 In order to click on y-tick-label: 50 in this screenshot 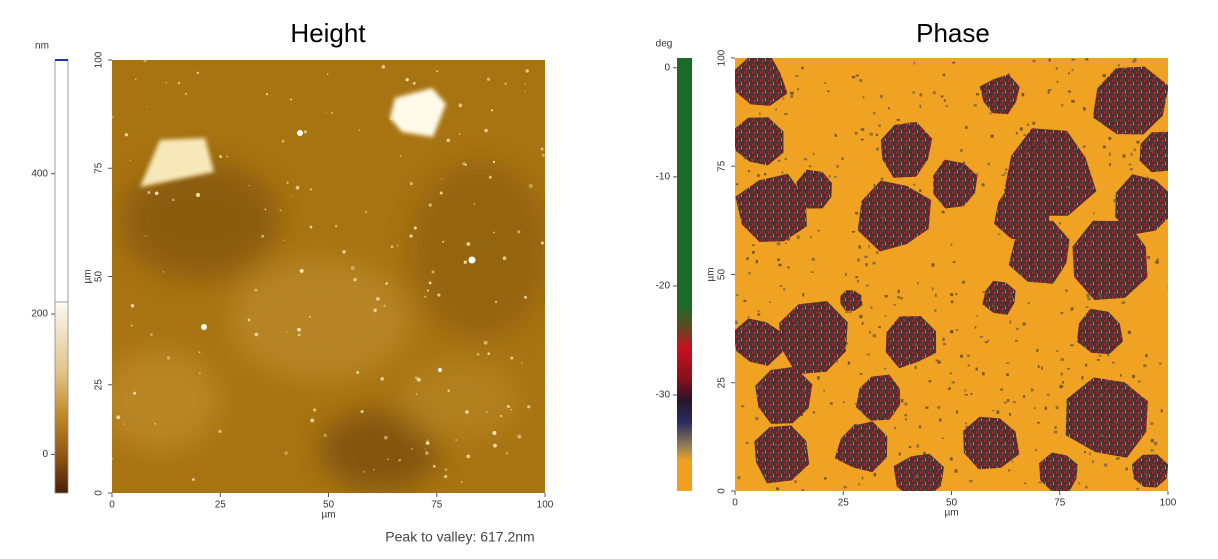, I will do `click(722, 275)`.